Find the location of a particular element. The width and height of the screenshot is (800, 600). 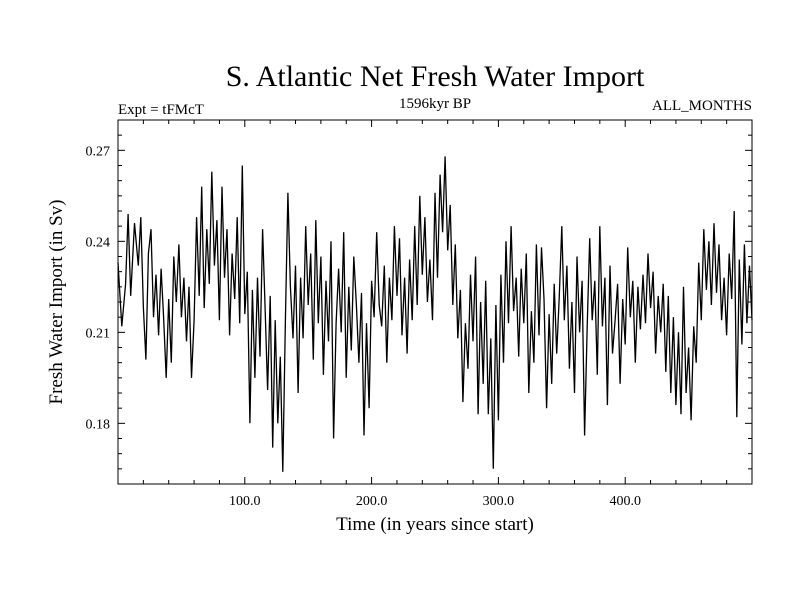

chart-subtitle-center: 1596kyr BP is located at coordinates (435, 104).